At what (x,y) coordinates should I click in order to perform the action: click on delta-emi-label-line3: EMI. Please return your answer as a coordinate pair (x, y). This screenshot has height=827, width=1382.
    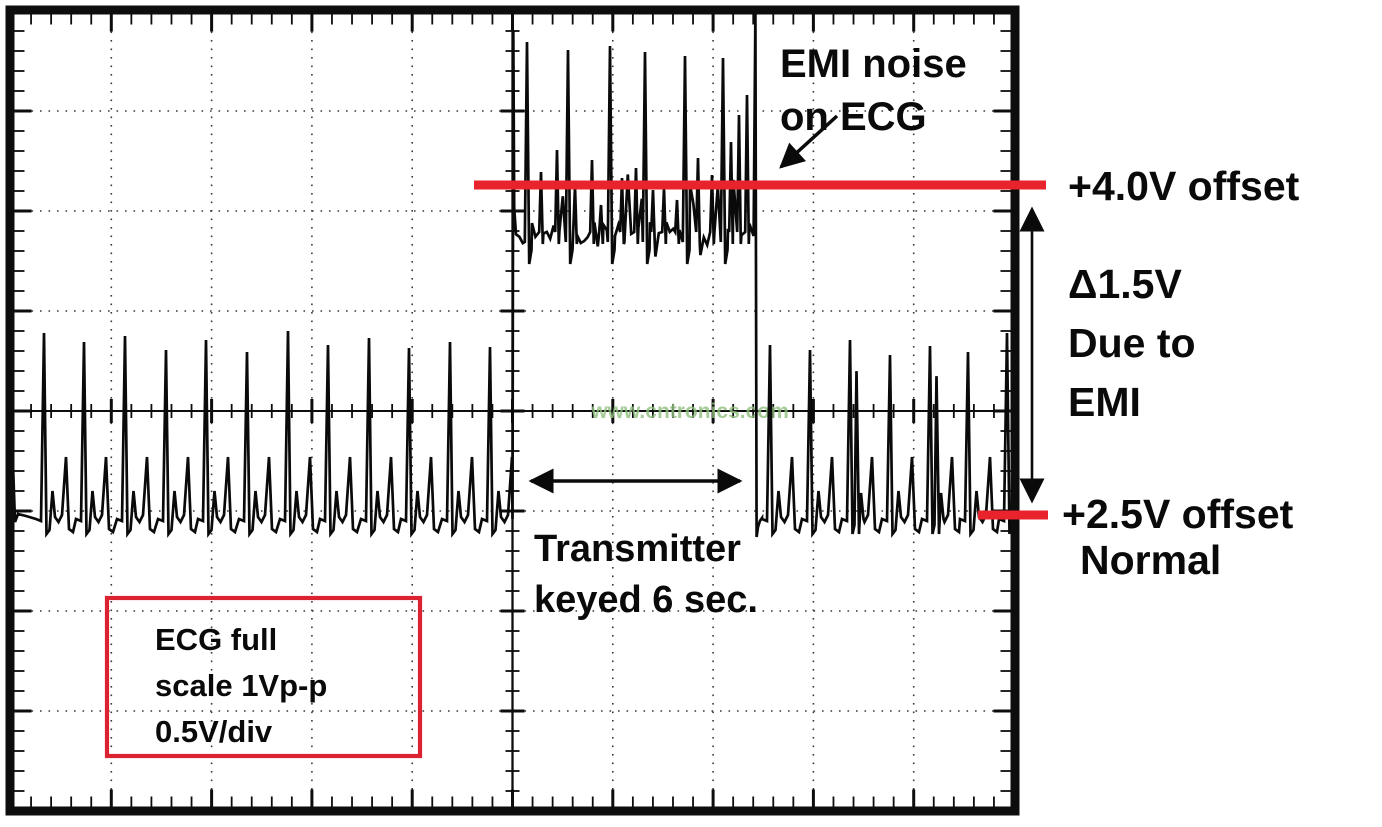
    Looking at the image, I should click on (1104, 402).